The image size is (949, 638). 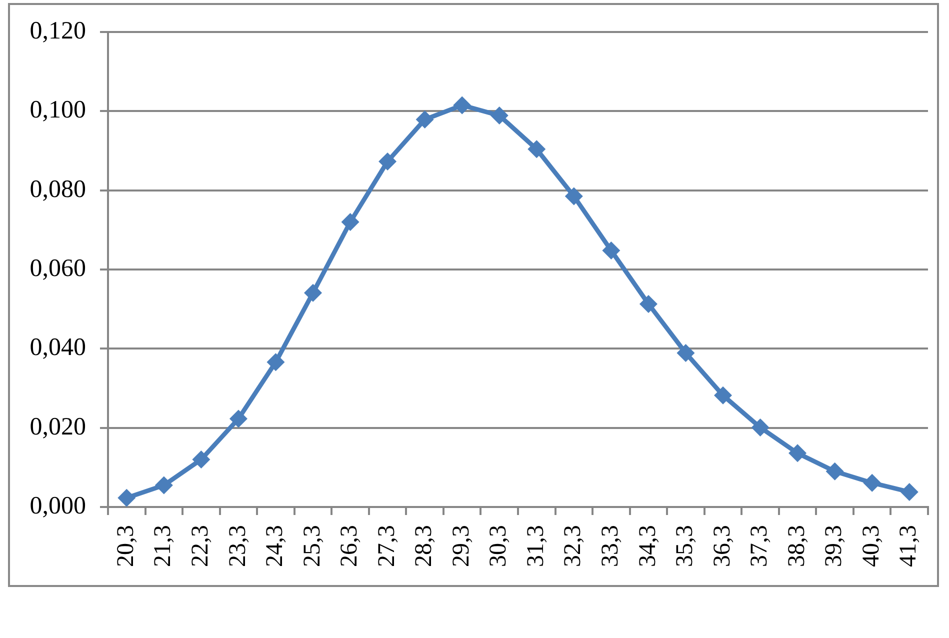 What do you see at coordinates (200, 546) in the screenshot?
I see `x-tick-label: 22,3` at bounding box center [200, 546].